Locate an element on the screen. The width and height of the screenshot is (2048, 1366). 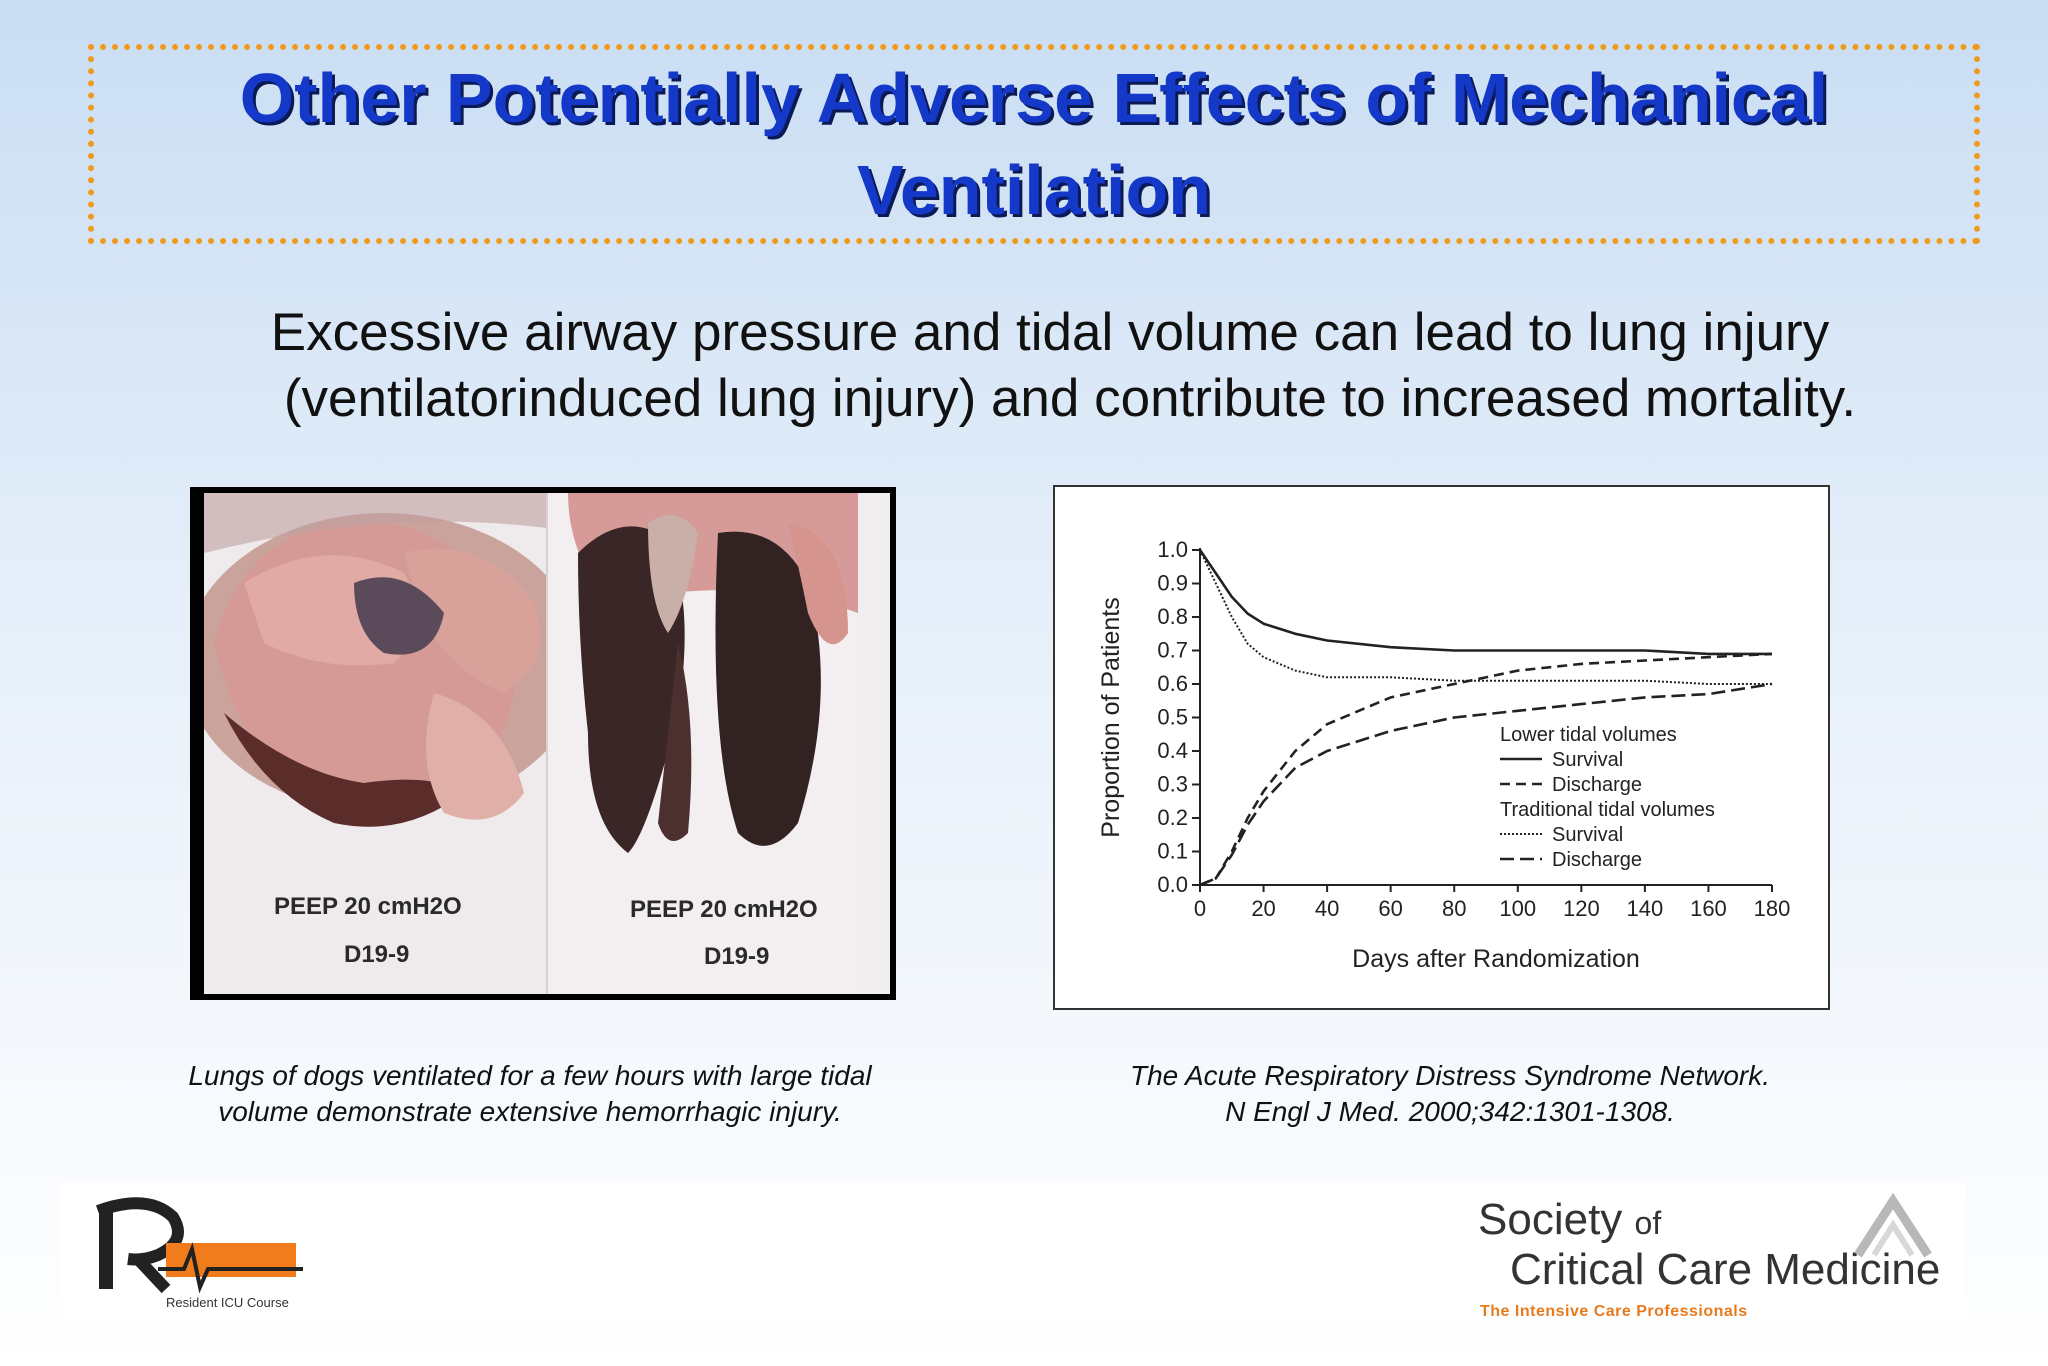
y-axis-label: Proportion of Patients is located at coordinates (1111, 717).